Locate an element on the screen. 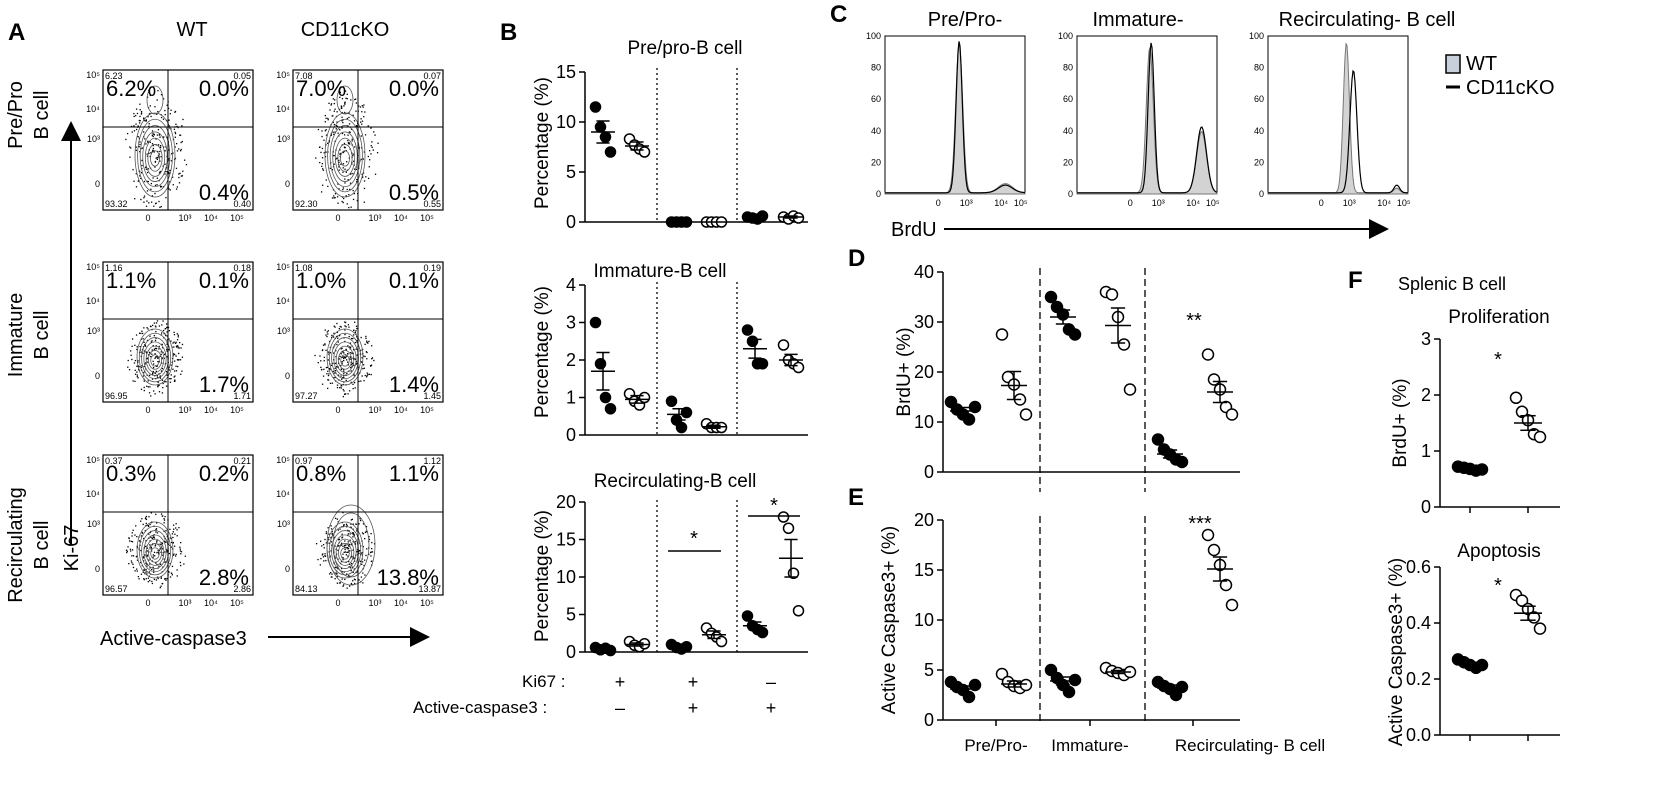 The width and height of the screenshot is (1654, 798). panel-label-c: C is located at coordinates (838, 14).